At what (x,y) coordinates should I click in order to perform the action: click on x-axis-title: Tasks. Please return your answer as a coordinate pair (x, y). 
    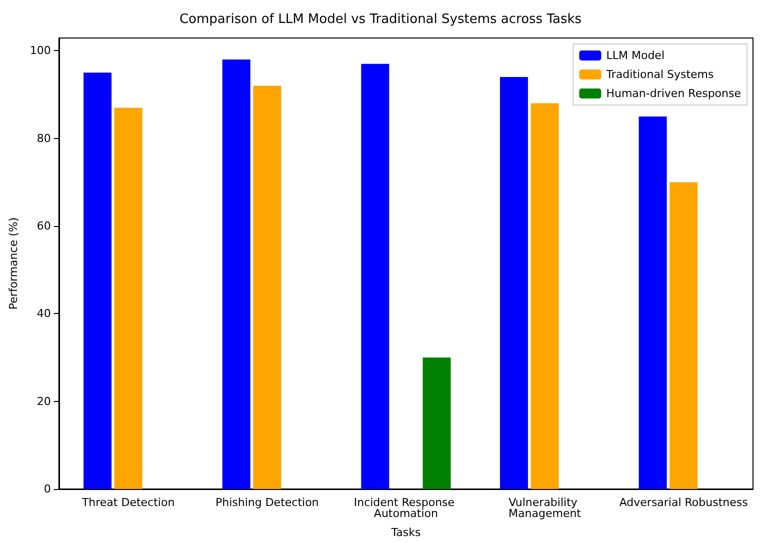
    Looking at the image, I should click on (405, 532).